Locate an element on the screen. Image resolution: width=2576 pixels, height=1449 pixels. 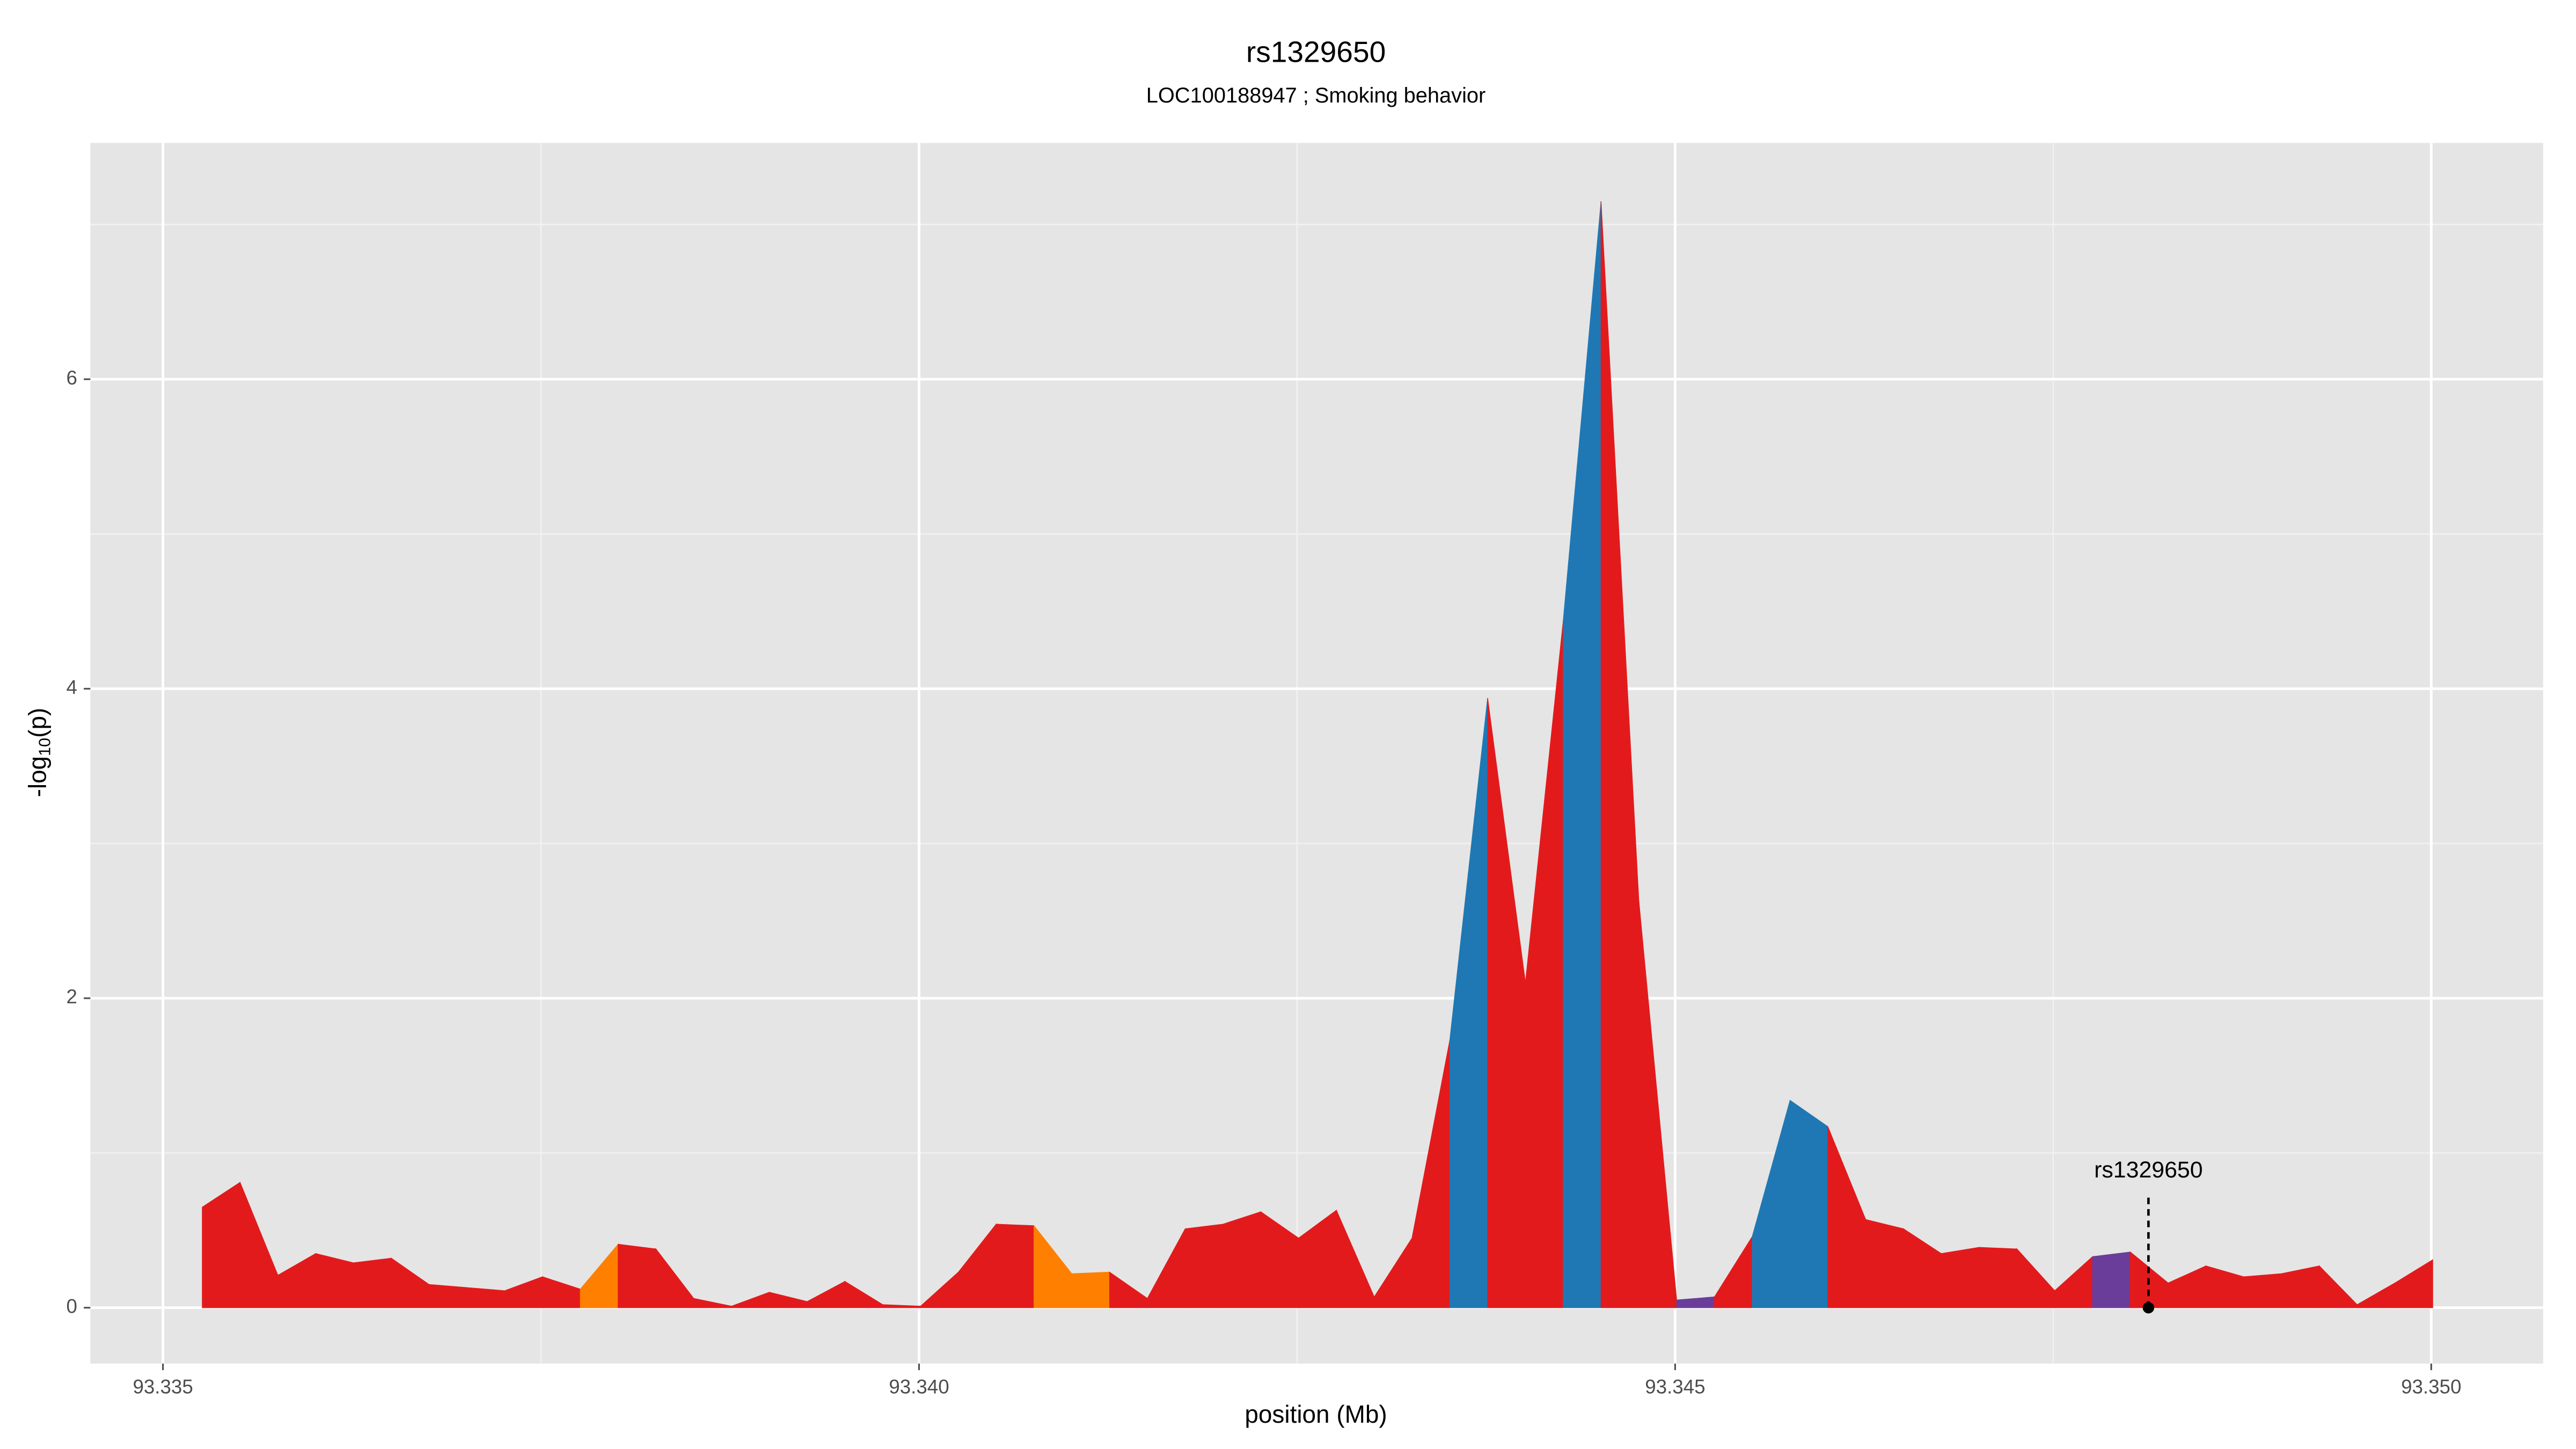
y-label-part: -log is located at coordinates (38, 776).